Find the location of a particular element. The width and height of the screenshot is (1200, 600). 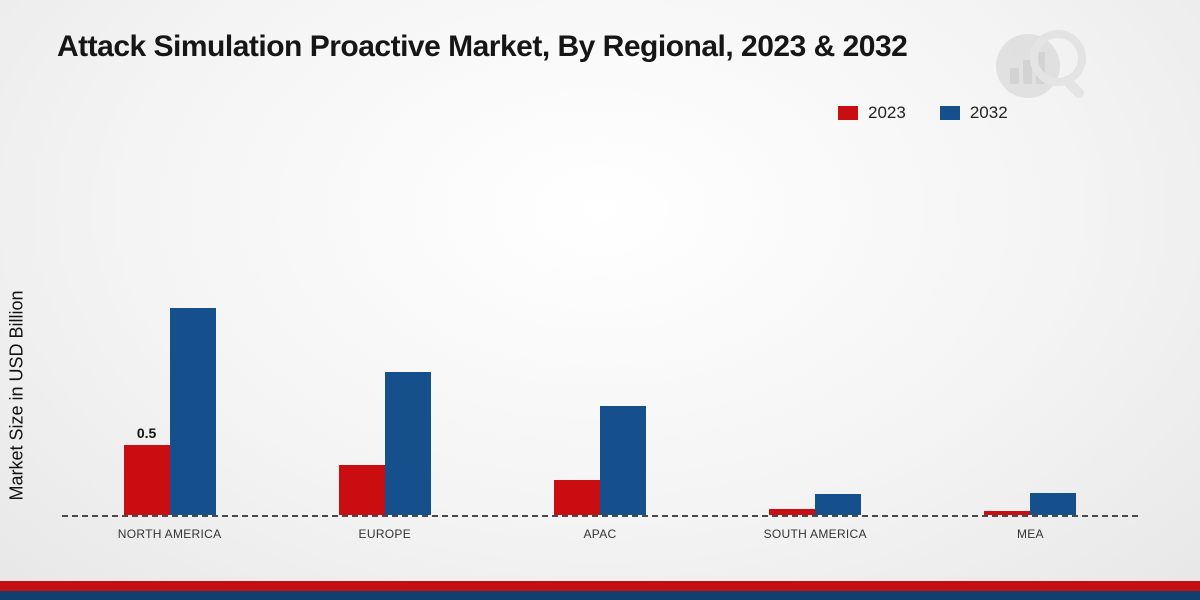

magnifier-icon is located at coordinates (1058, 58).